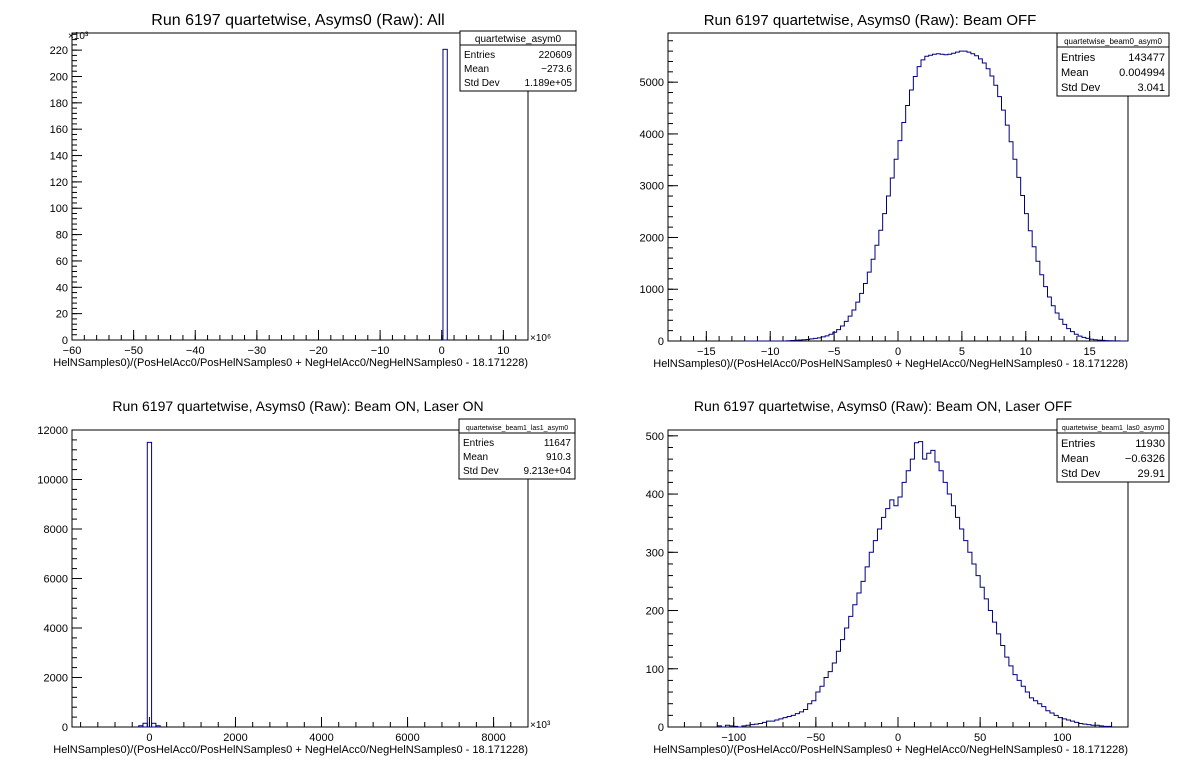 This screenshot has width=1196, height=772. Describe the element at coordinates (558, 457) in the screenshot. I see `stats-row-value: 910.3` at that location.